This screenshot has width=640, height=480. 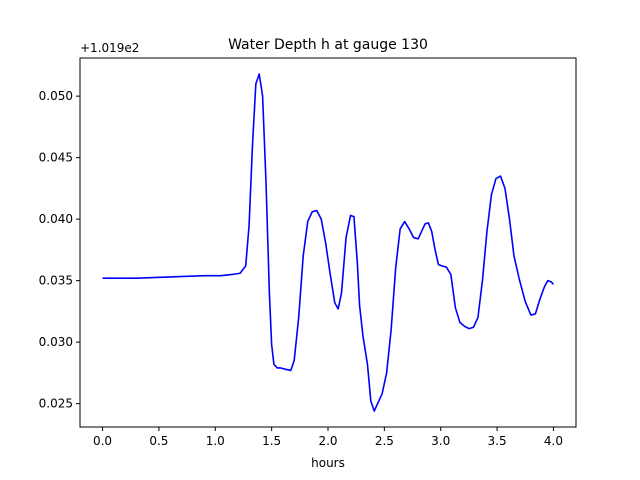 I want to click on x-tick-label-6: 3.0, so click(x=440, y=441).